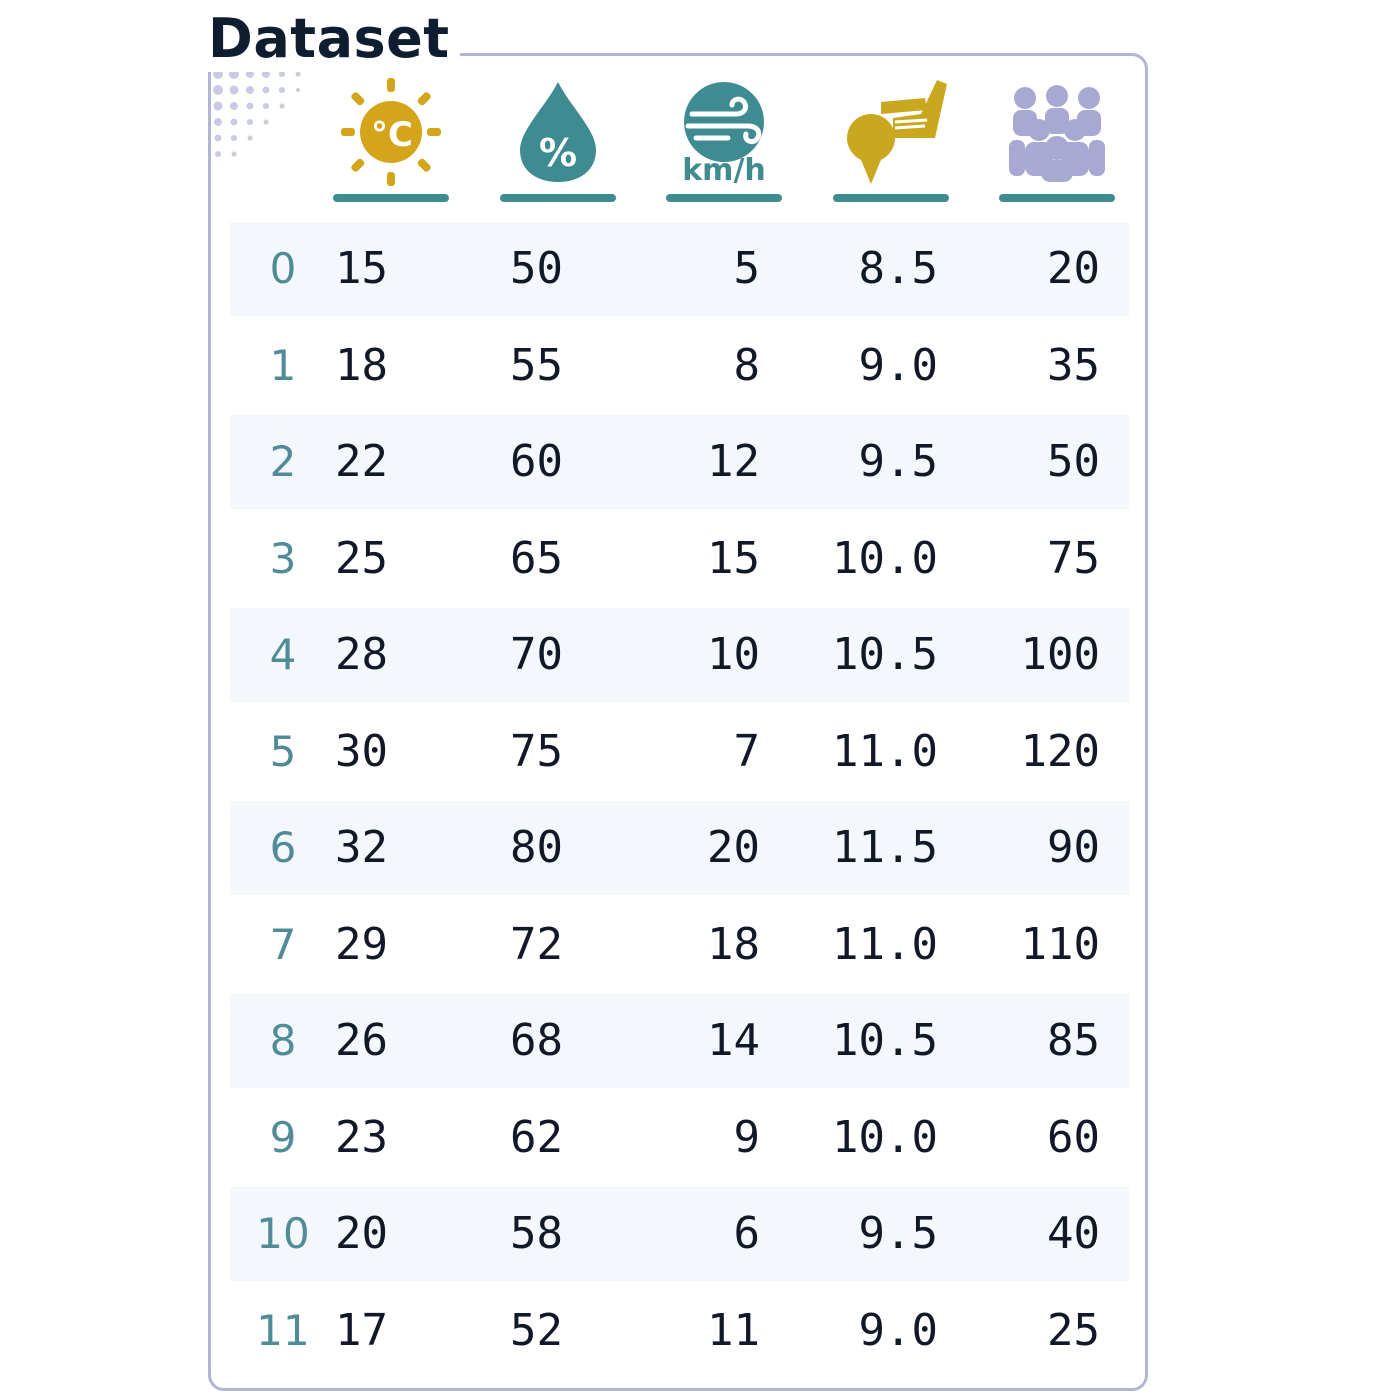 This screenshot has height=1400, width=1400. Describe the element at coordinates (283, 268) in the screenshot. I see `row-index: 0` at that location.